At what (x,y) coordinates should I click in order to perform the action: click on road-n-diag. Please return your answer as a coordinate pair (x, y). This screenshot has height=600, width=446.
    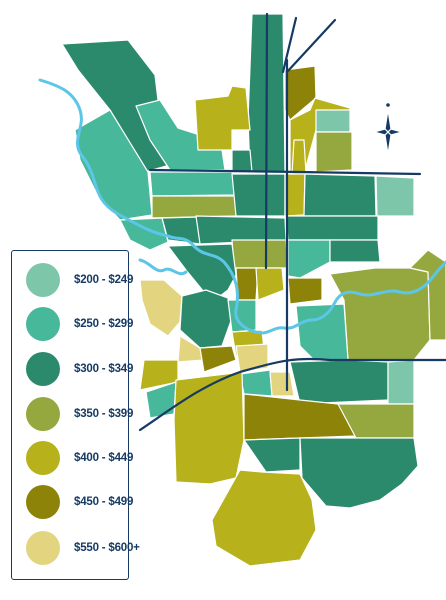
    Looking at the image, I should click on (289, 45).